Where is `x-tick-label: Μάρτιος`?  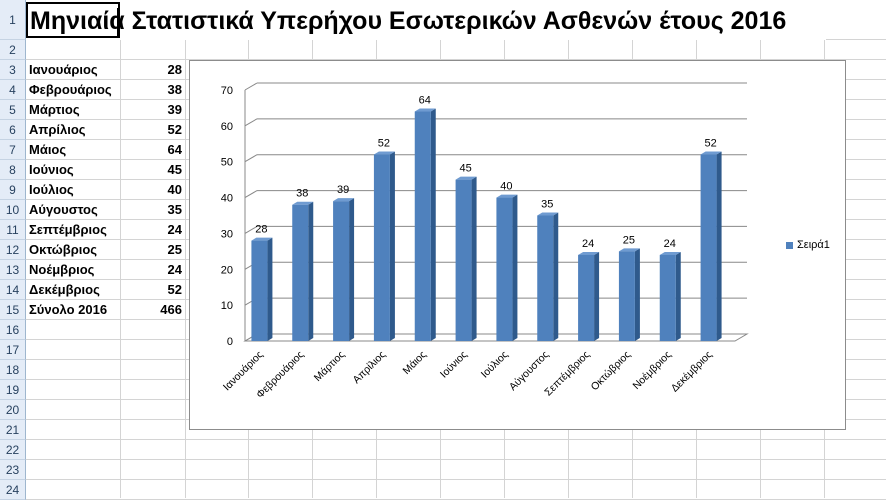 x-tick-label: Μάρτιος is located at coordinates (329, 366).